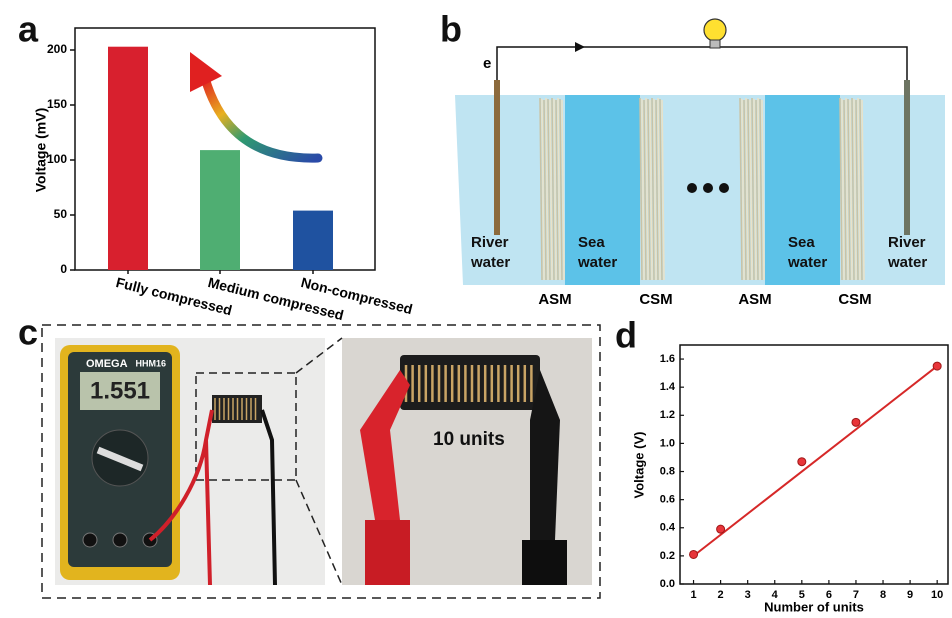 Image resolution: width=952 pixels, height=618 pixels. I want to click on x-tick-label: 9, so click(910, 595).